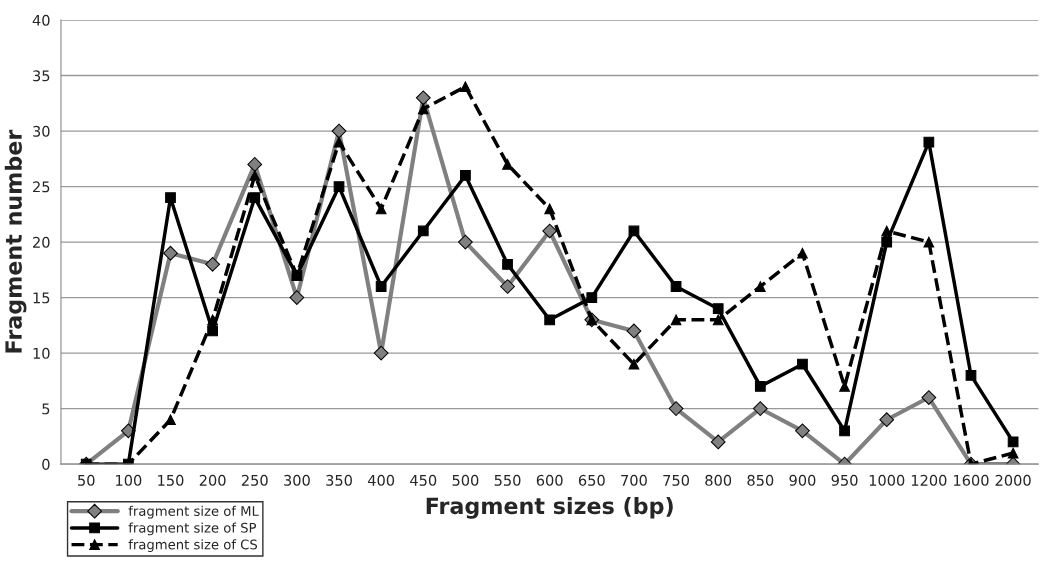 This screenshot has width=1051, height=573. I want to click on y-tick-label: 40, so click(41, 20).